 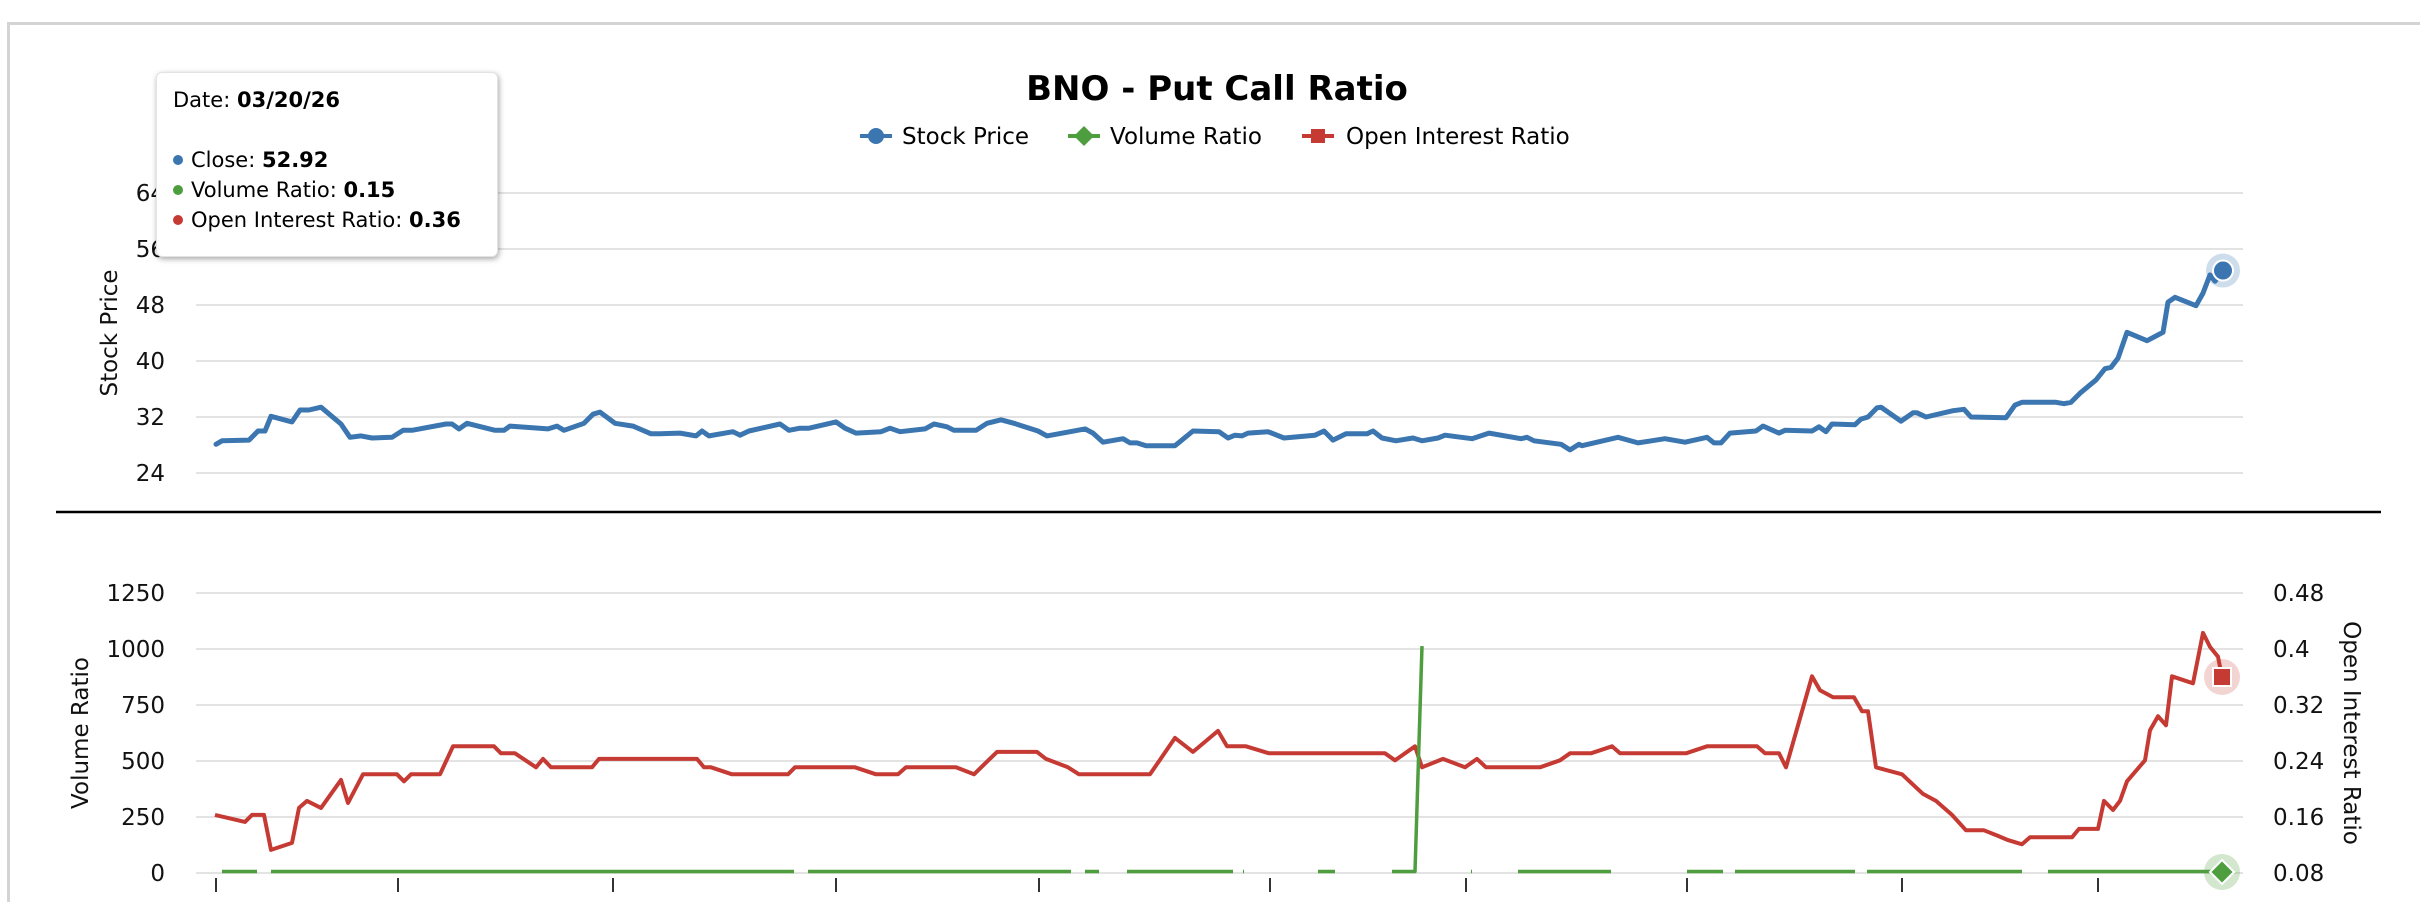 I want to click on oi-marker-square, so click(x=2222, y=677).